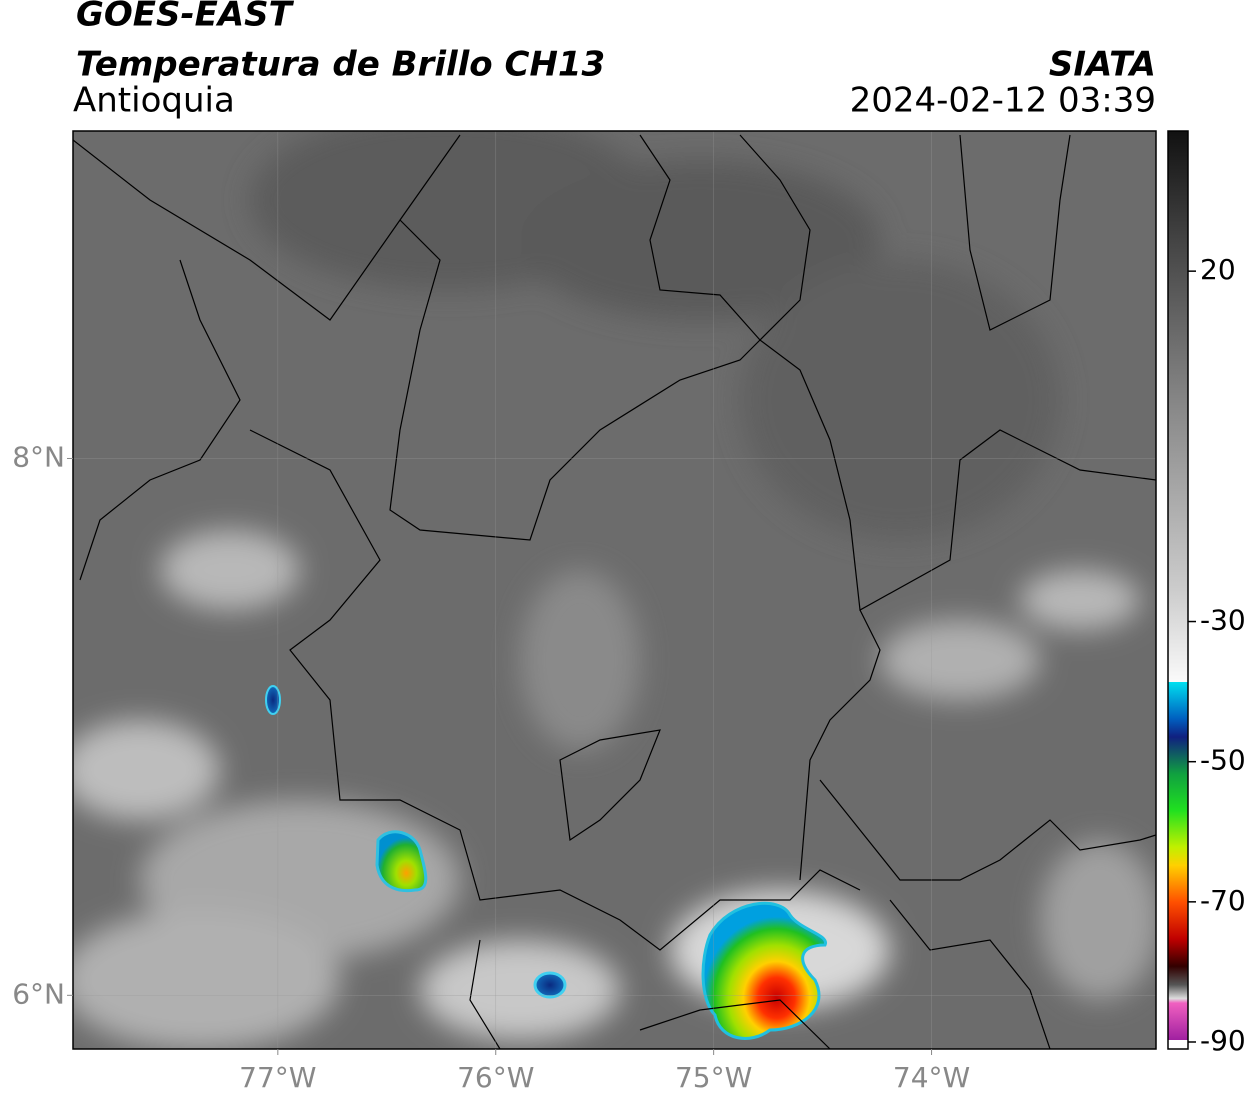 The width and height of the screenshot is (1252, 1103). What do you see at coordinates (185, 17) in the screenshot?
I see `title: GOES-EAST` at bounding box center [185, 17].